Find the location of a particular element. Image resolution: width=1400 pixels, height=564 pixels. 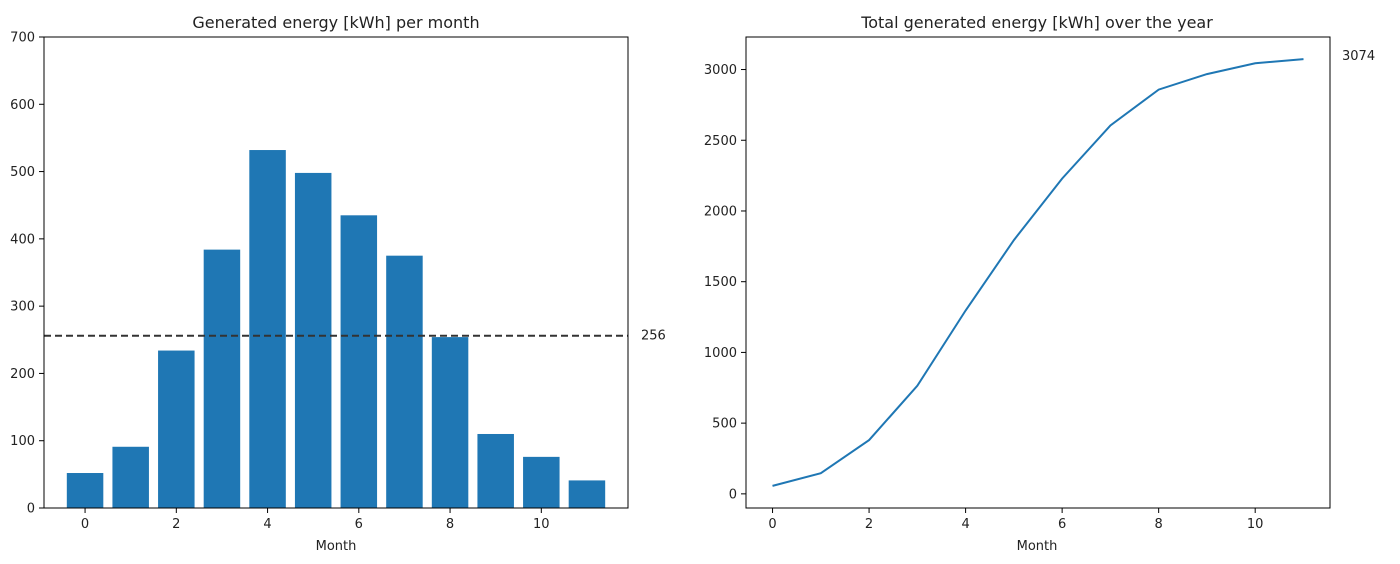

bar-chart-title: Generated energy [kWh] per month is located at coordinates (335, 22).